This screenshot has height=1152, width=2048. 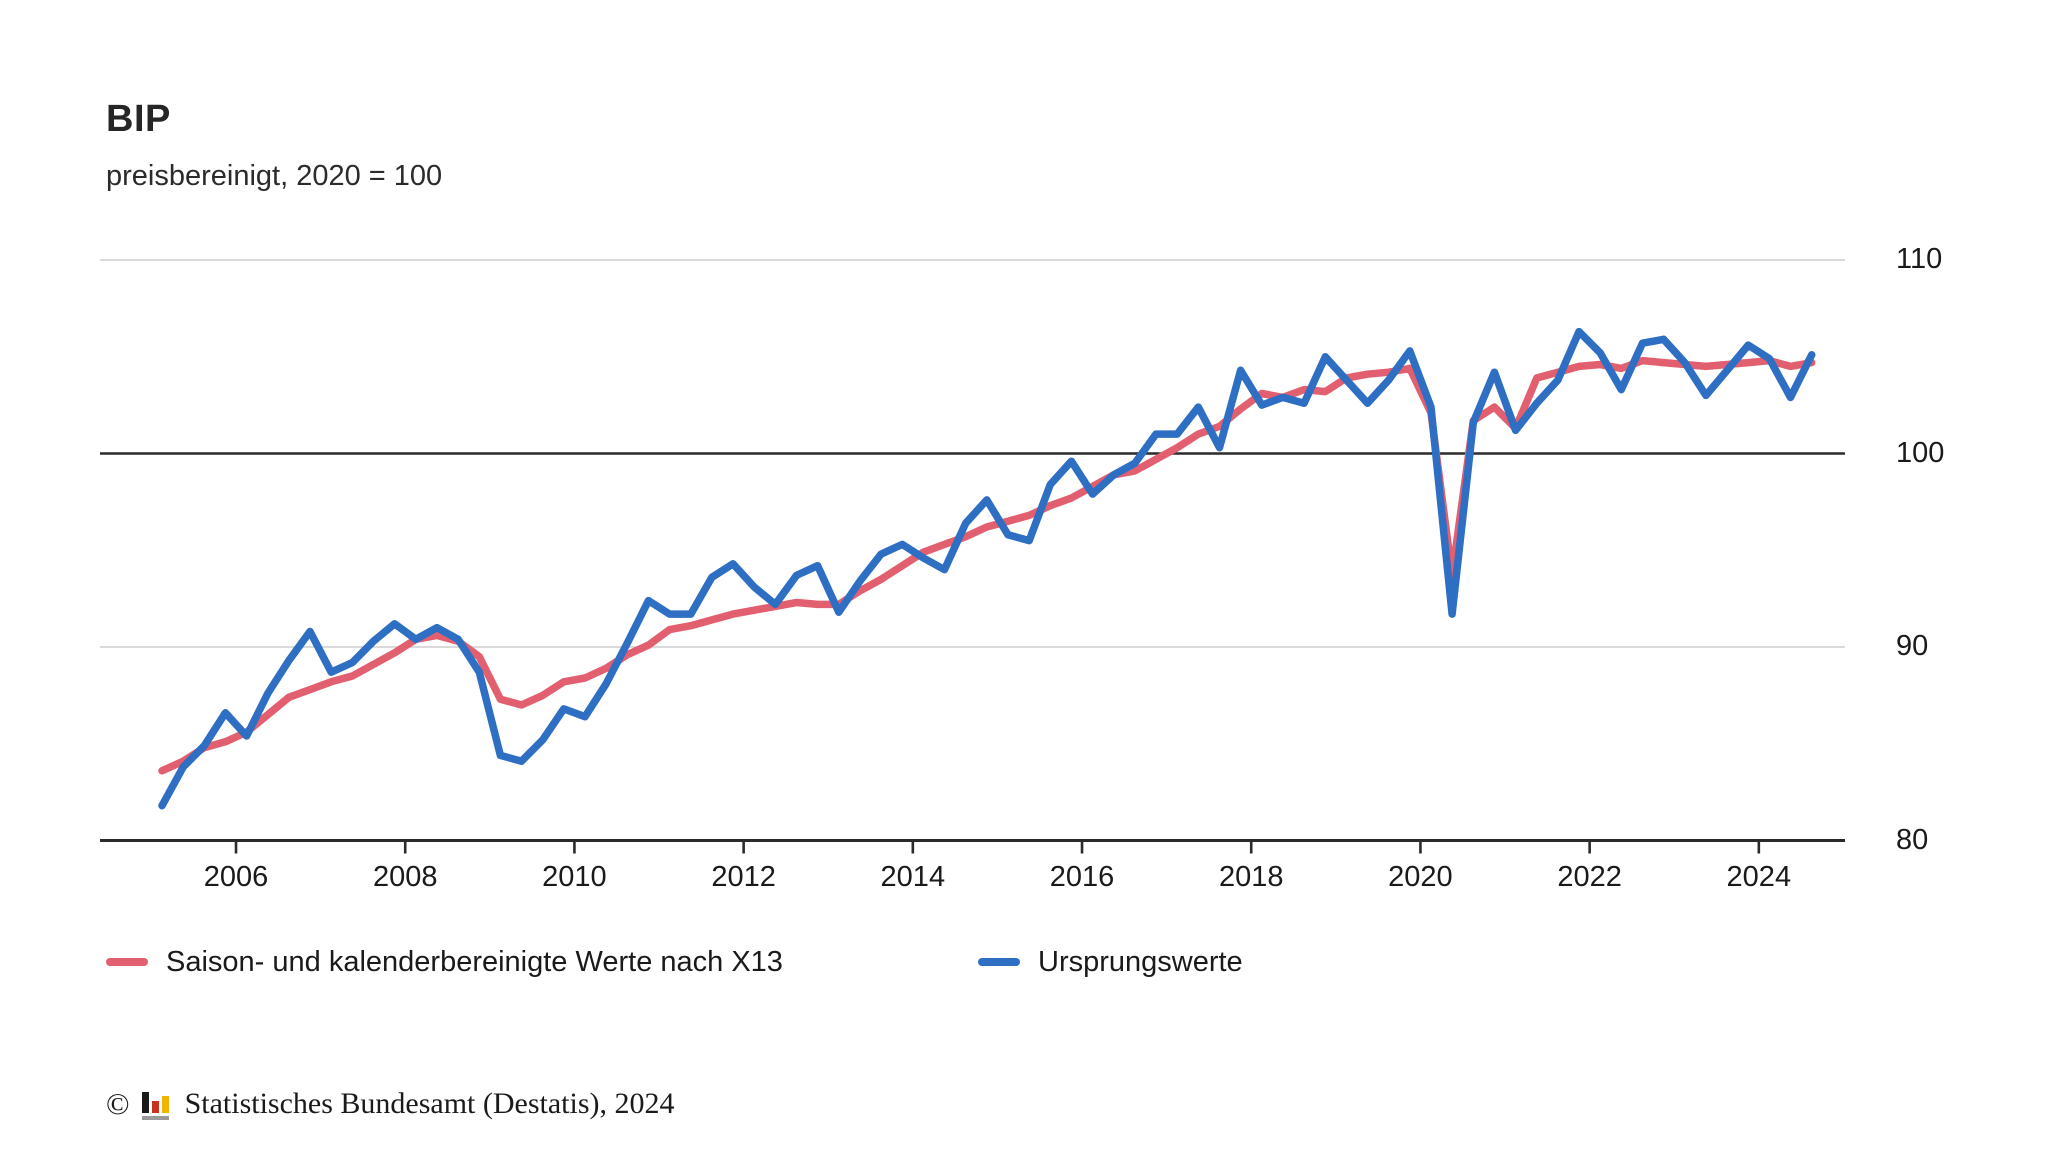 I want to click on legend-item-original: Ursprungswerte, so click(x=1110, y=961).